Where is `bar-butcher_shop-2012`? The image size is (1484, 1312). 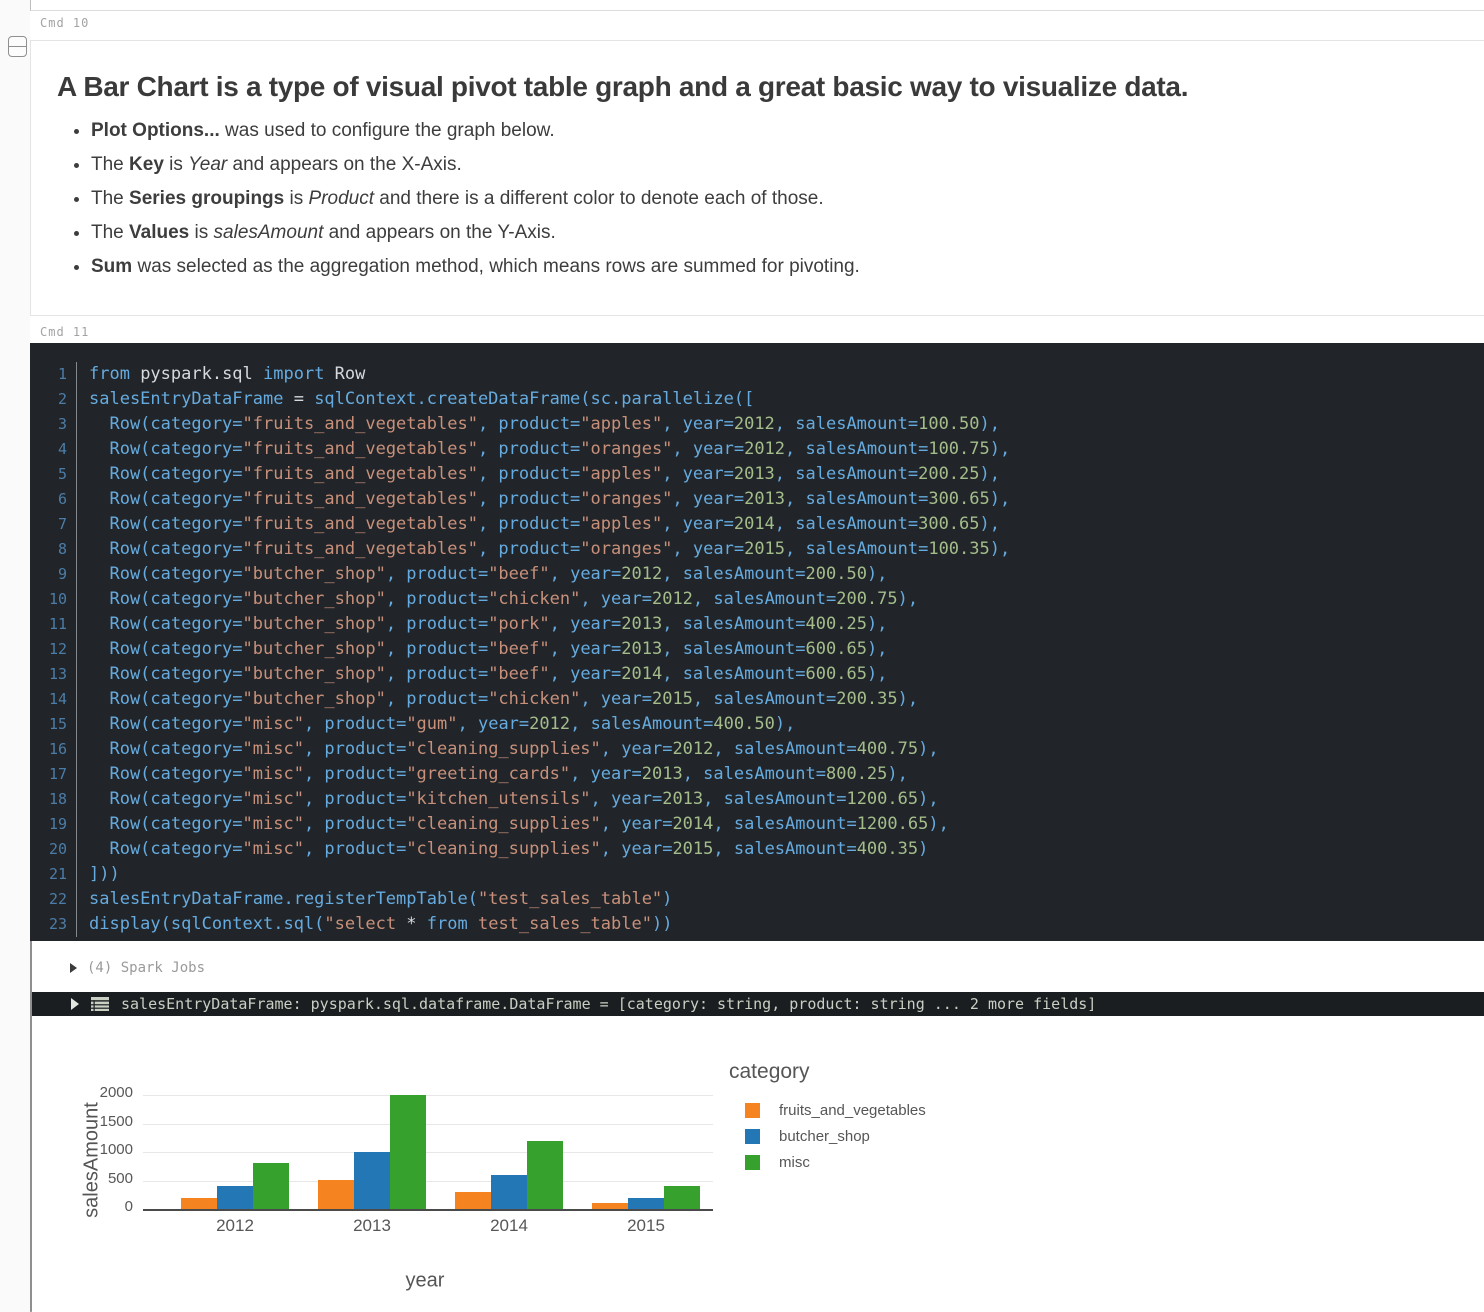
bar-butcher_shop-2012 is located at coordinates (235, 1197).